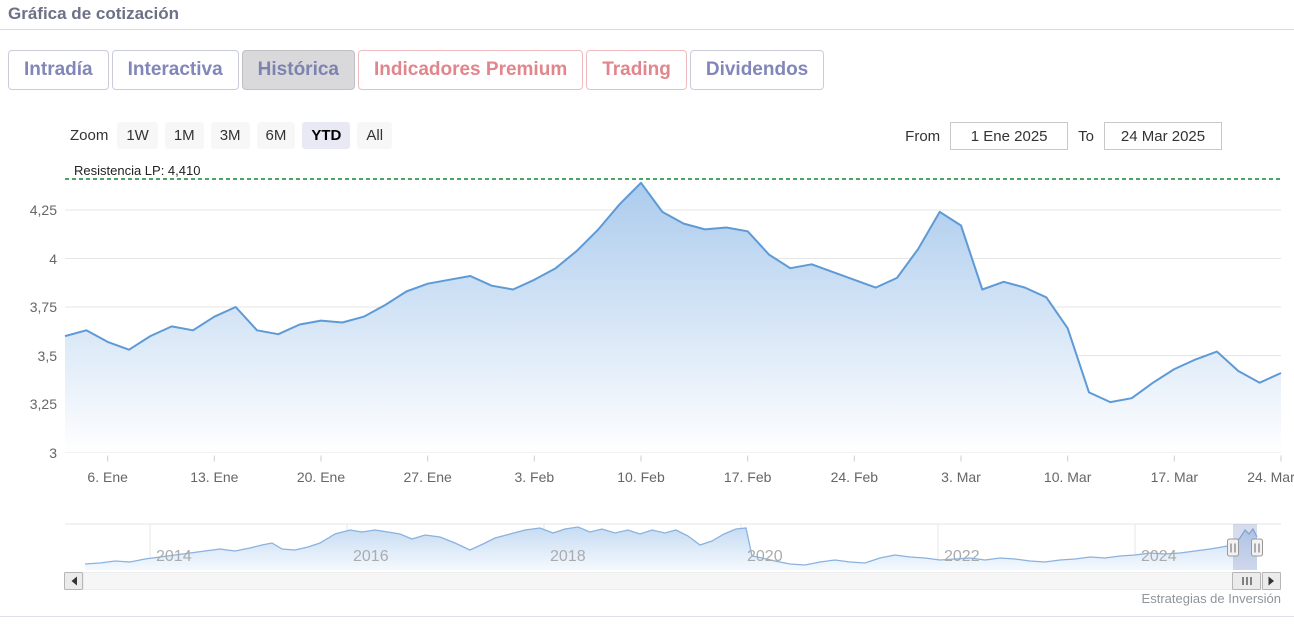 The width and height of the screenshot is (1294, 631). I want to click on year-label-2020: 2020, so click(765, 556).